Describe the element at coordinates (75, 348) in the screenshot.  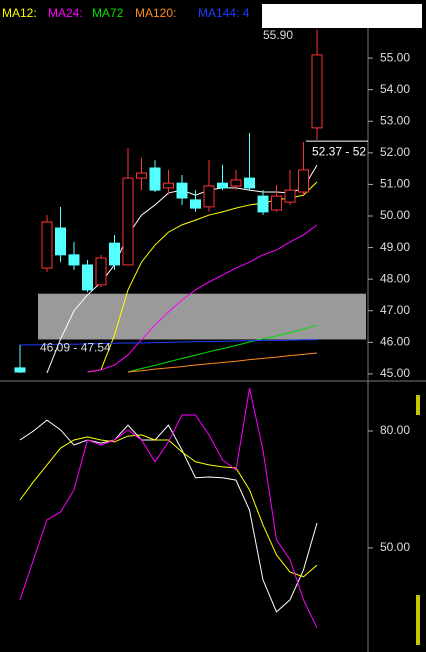
I see `zone-label: 46.09 - 47.54` at that location.